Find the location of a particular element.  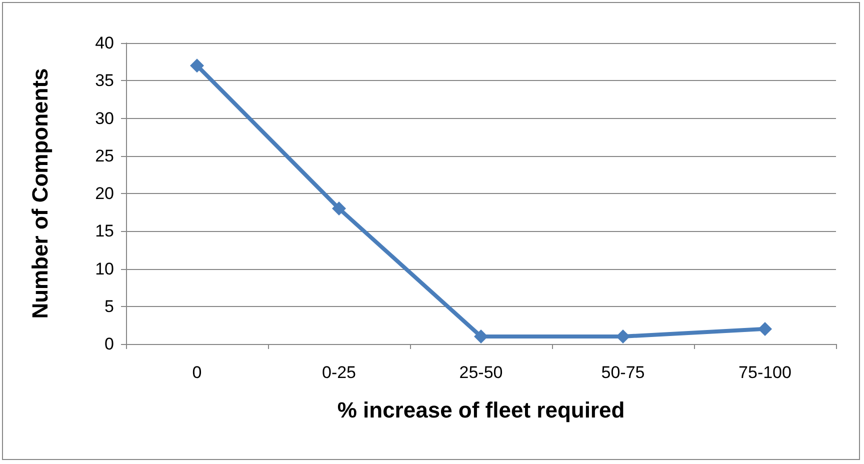

y-tick-label: 30 is located at coordinates (104, 118).